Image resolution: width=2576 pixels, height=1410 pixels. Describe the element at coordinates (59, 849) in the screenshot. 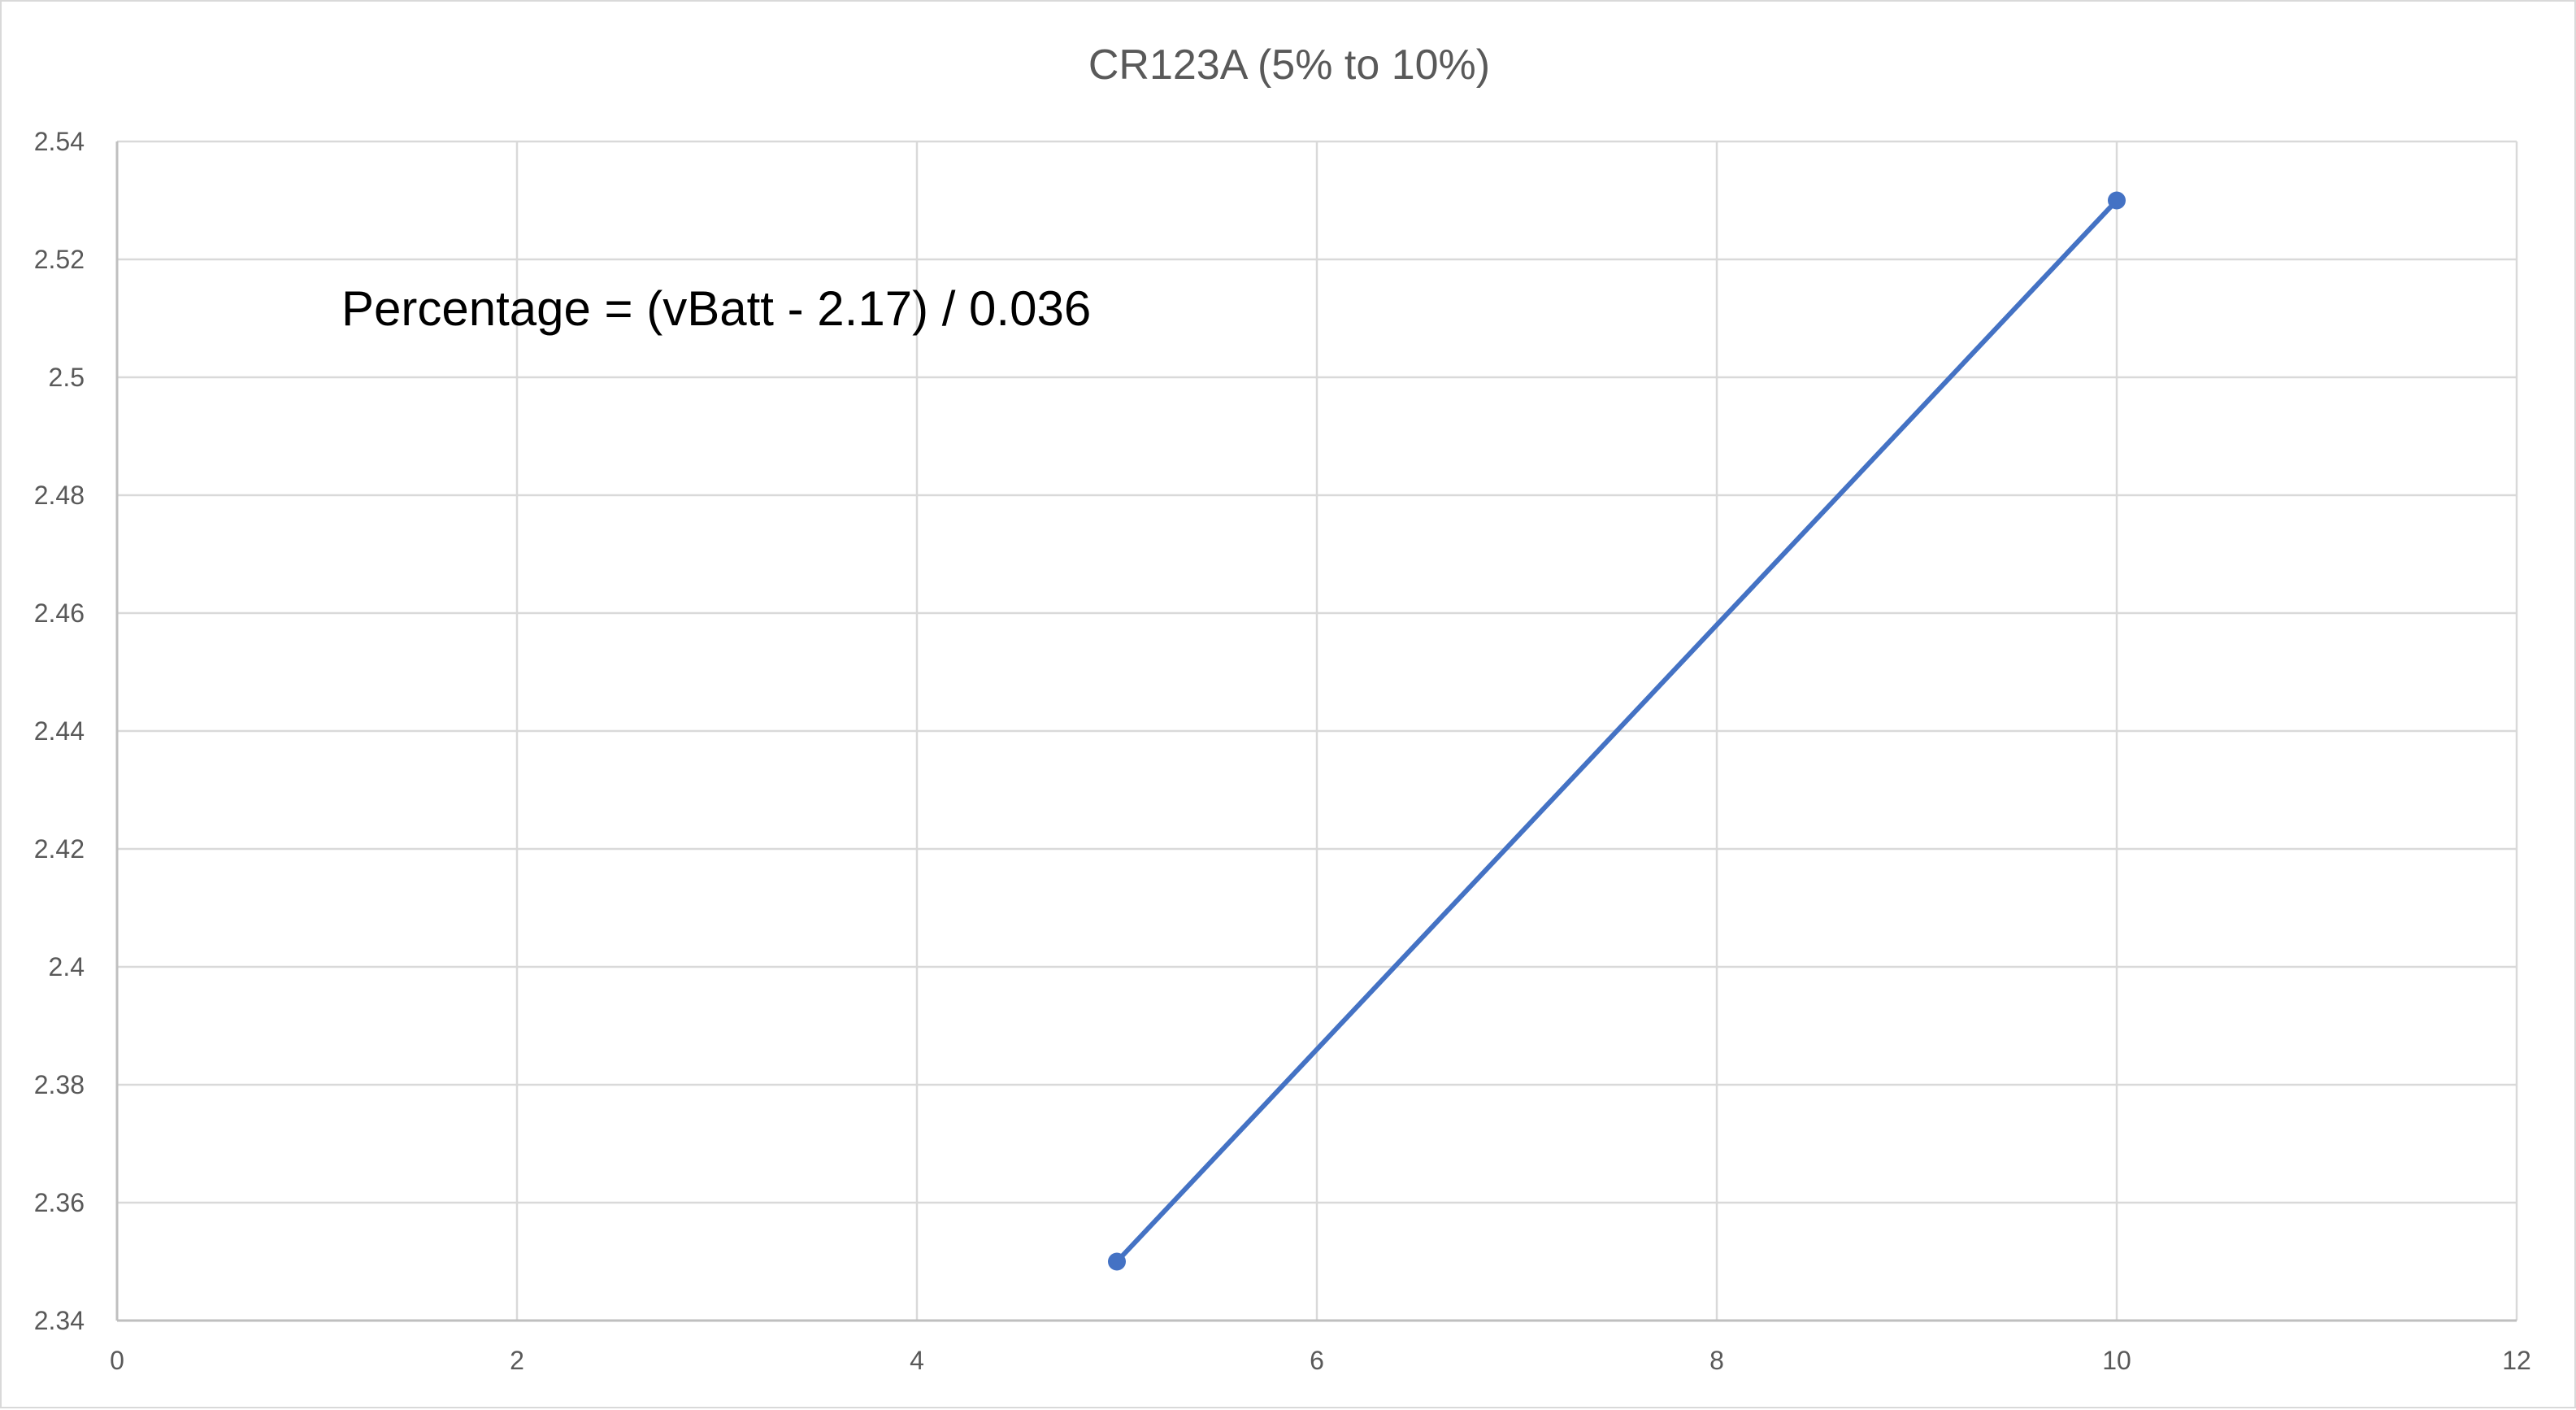

I see `y-tick-label: 2.42` at that location.